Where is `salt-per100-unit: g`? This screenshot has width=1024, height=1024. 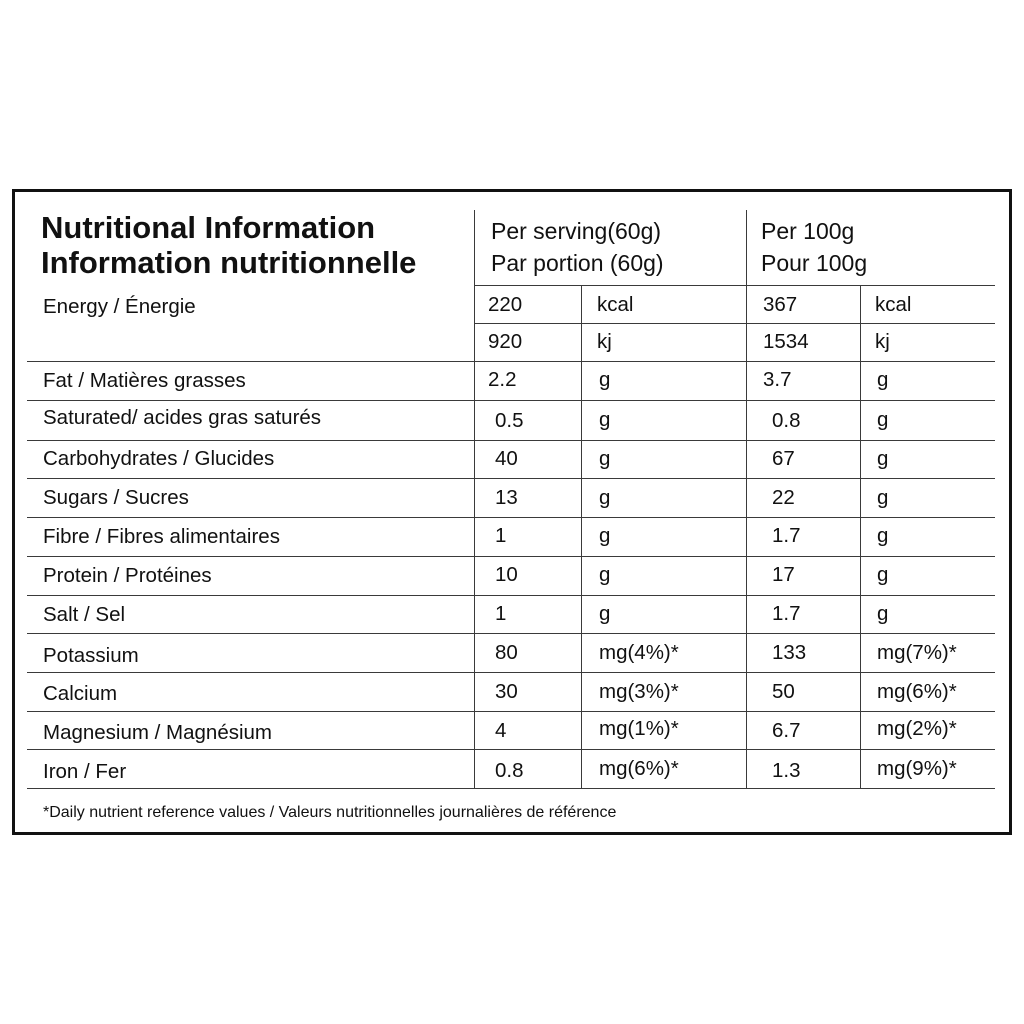
salt-per100-unit: g is located at coordinates (883, 613).